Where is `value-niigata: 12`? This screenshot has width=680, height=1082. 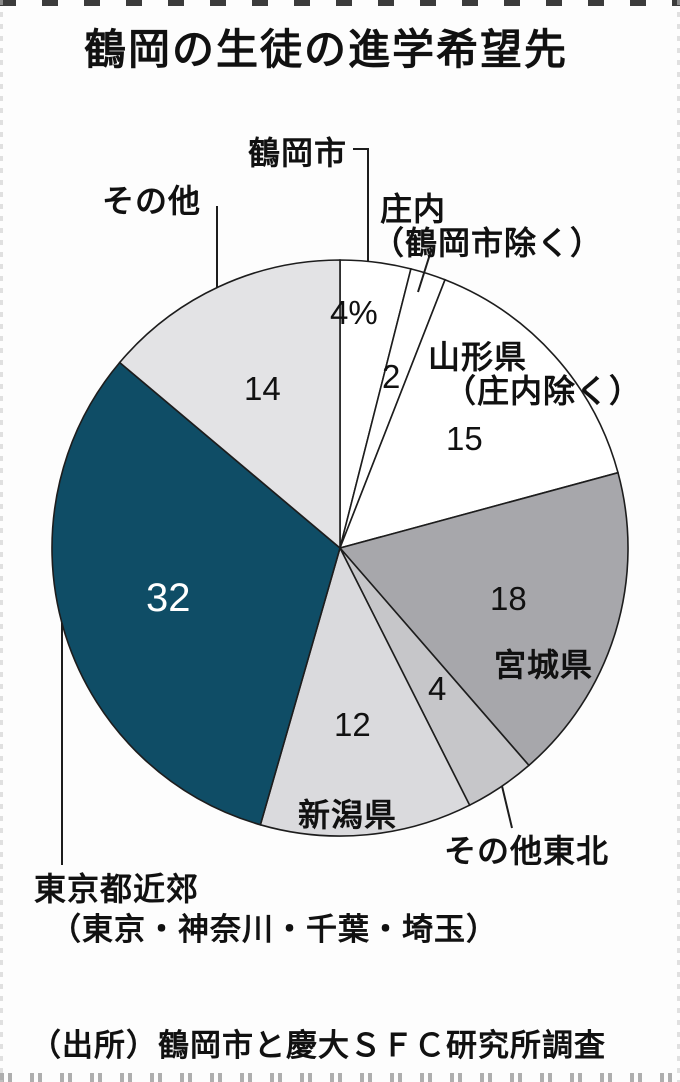
value-niigata: 12 is located at coordinates (352, 724).